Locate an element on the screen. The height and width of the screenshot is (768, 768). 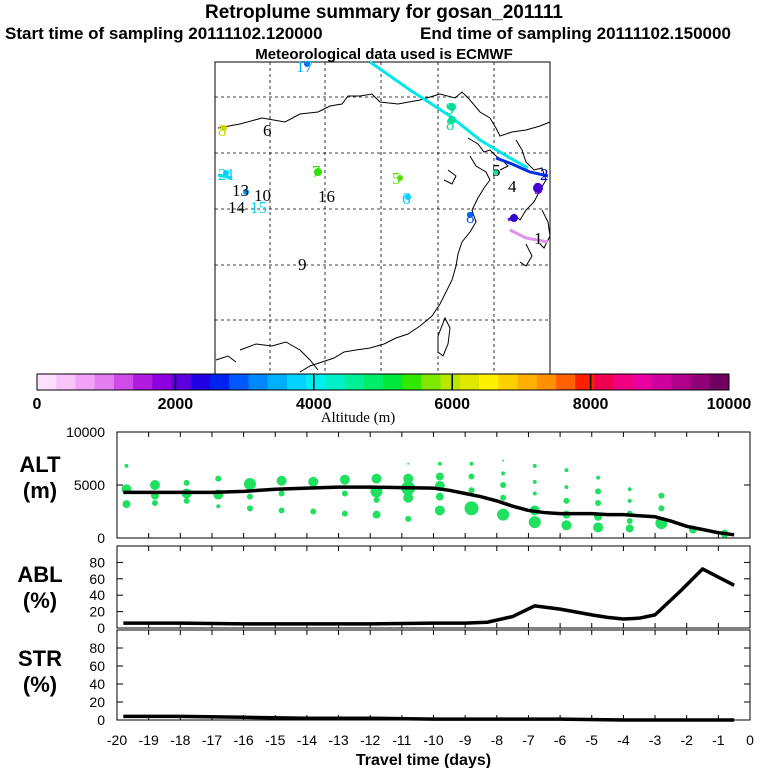
x-tick-label: -15 is located at coordinates (275, 740).